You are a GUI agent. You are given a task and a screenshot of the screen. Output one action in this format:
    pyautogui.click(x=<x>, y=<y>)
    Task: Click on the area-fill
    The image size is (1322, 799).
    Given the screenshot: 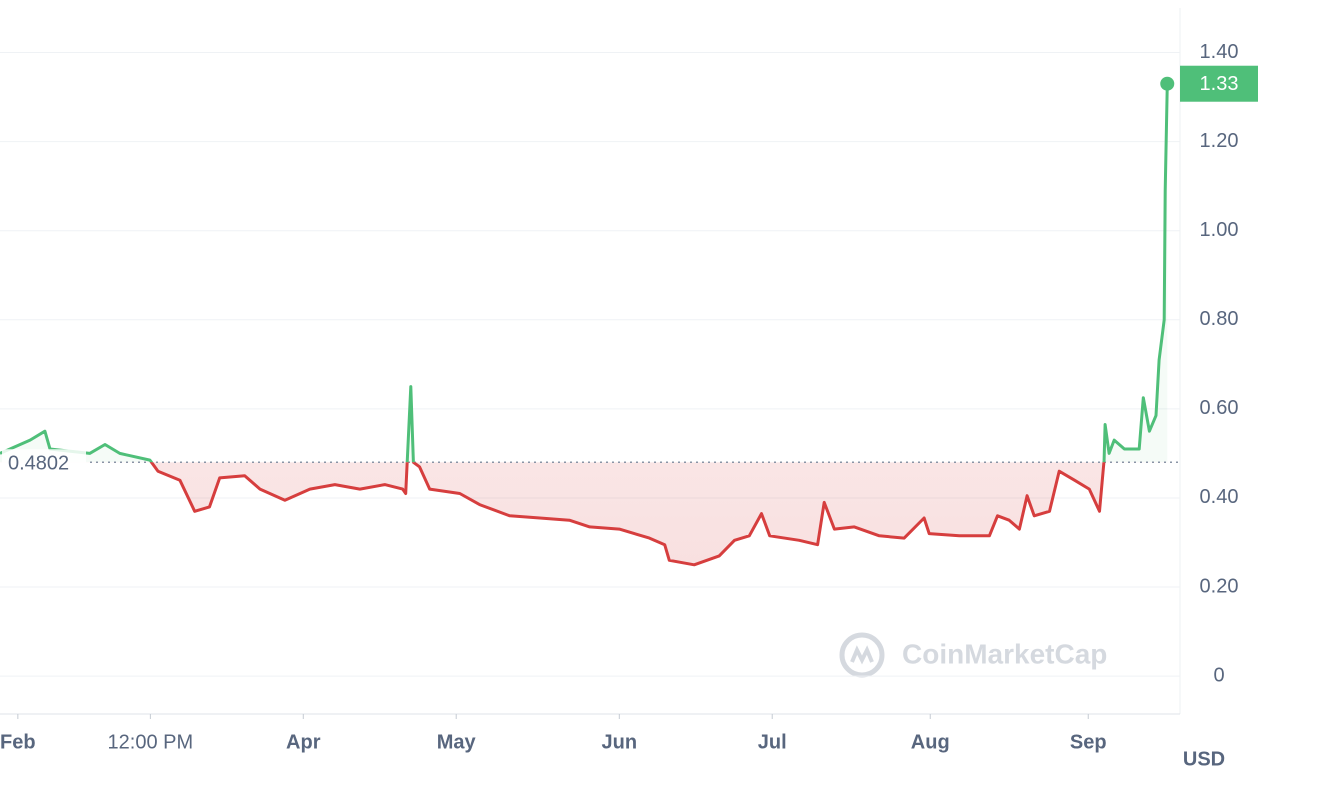 What is the action you would take?
    pyautogui.click(x=627, y=513)
    